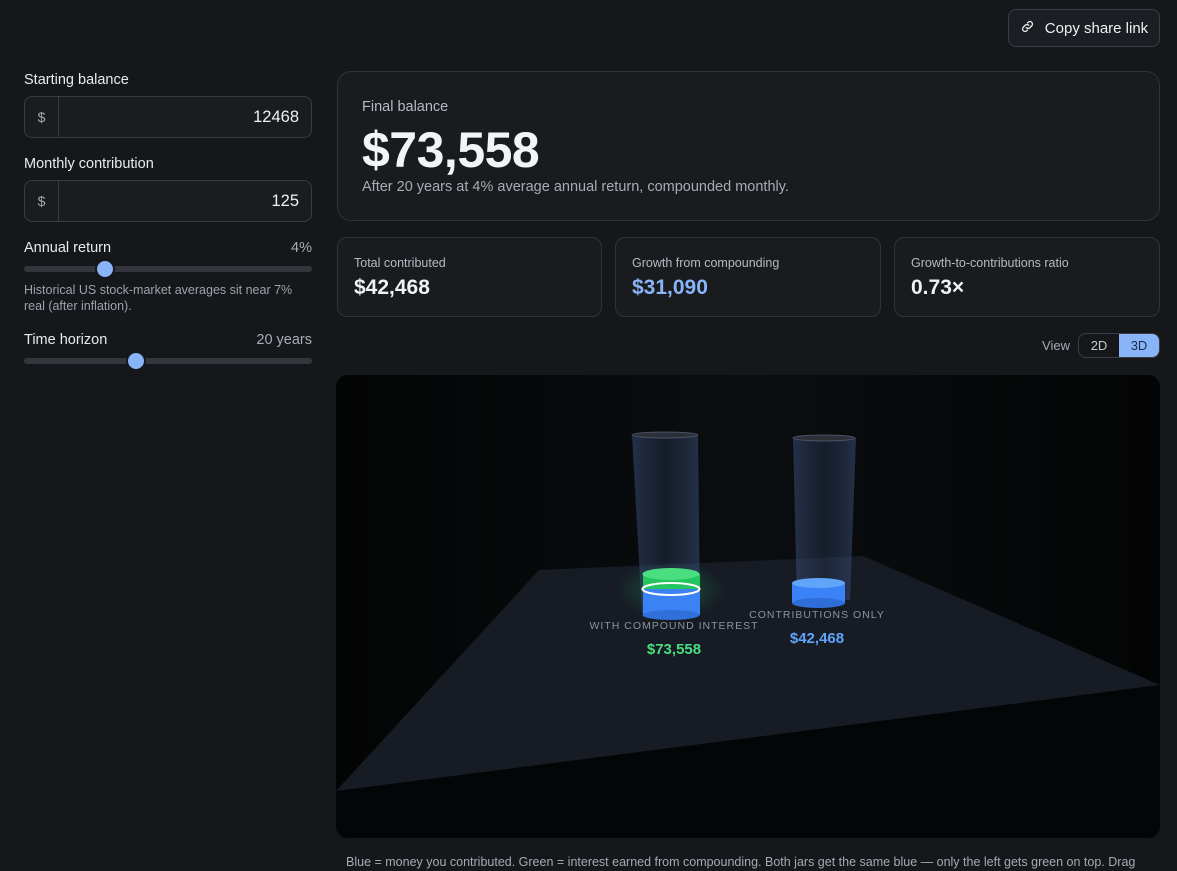 The width and height of the screenshot is (1177, 871). Describe the element at coordinates (817, 638) in the screenshot. I see `contributions-jar-value: $42,468` at that location.